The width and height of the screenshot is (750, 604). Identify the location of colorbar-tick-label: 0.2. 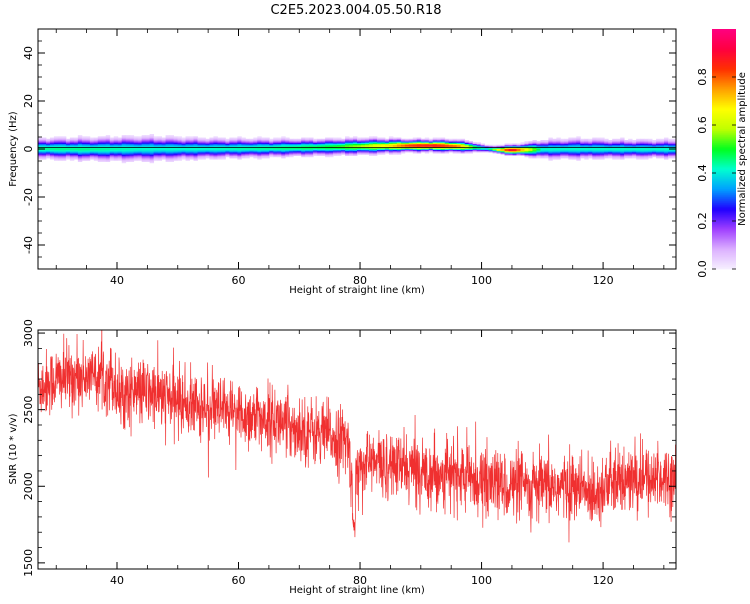
(702, 221).